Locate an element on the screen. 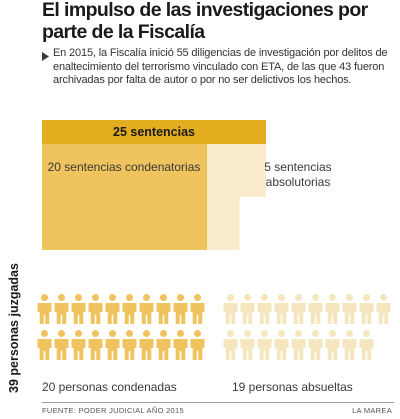 Image resolution: width=400 pixels, height=419 pixels. persons-condemned-label: 20 personas condenadas is located at coordinates (109, 387).